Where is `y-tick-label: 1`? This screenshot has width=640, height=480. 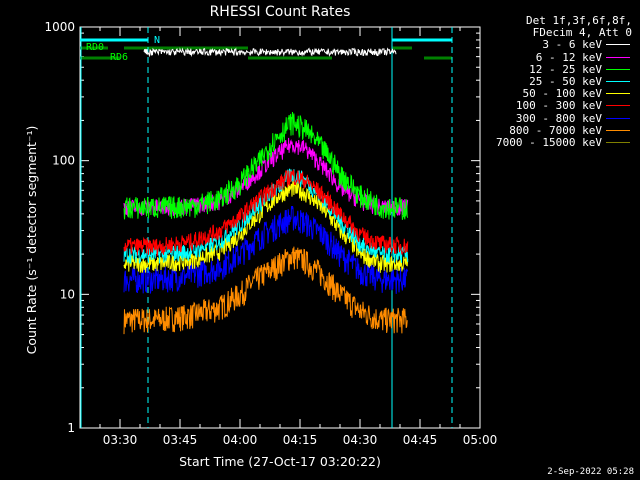 y-tick-label: 1 is located at coordinates (71, 428).